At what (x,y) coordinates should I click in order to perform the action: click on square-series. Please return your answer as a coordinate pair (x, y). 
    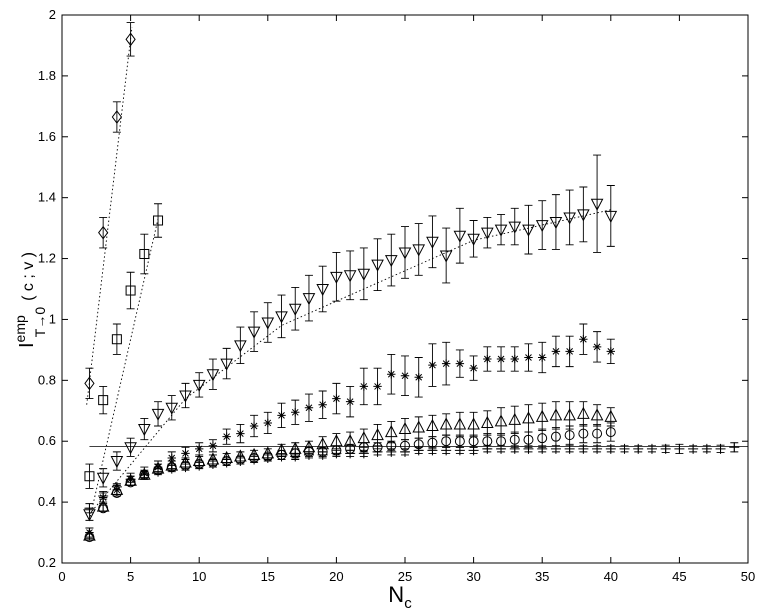
    Looking at the image, I should click on (124, 346).